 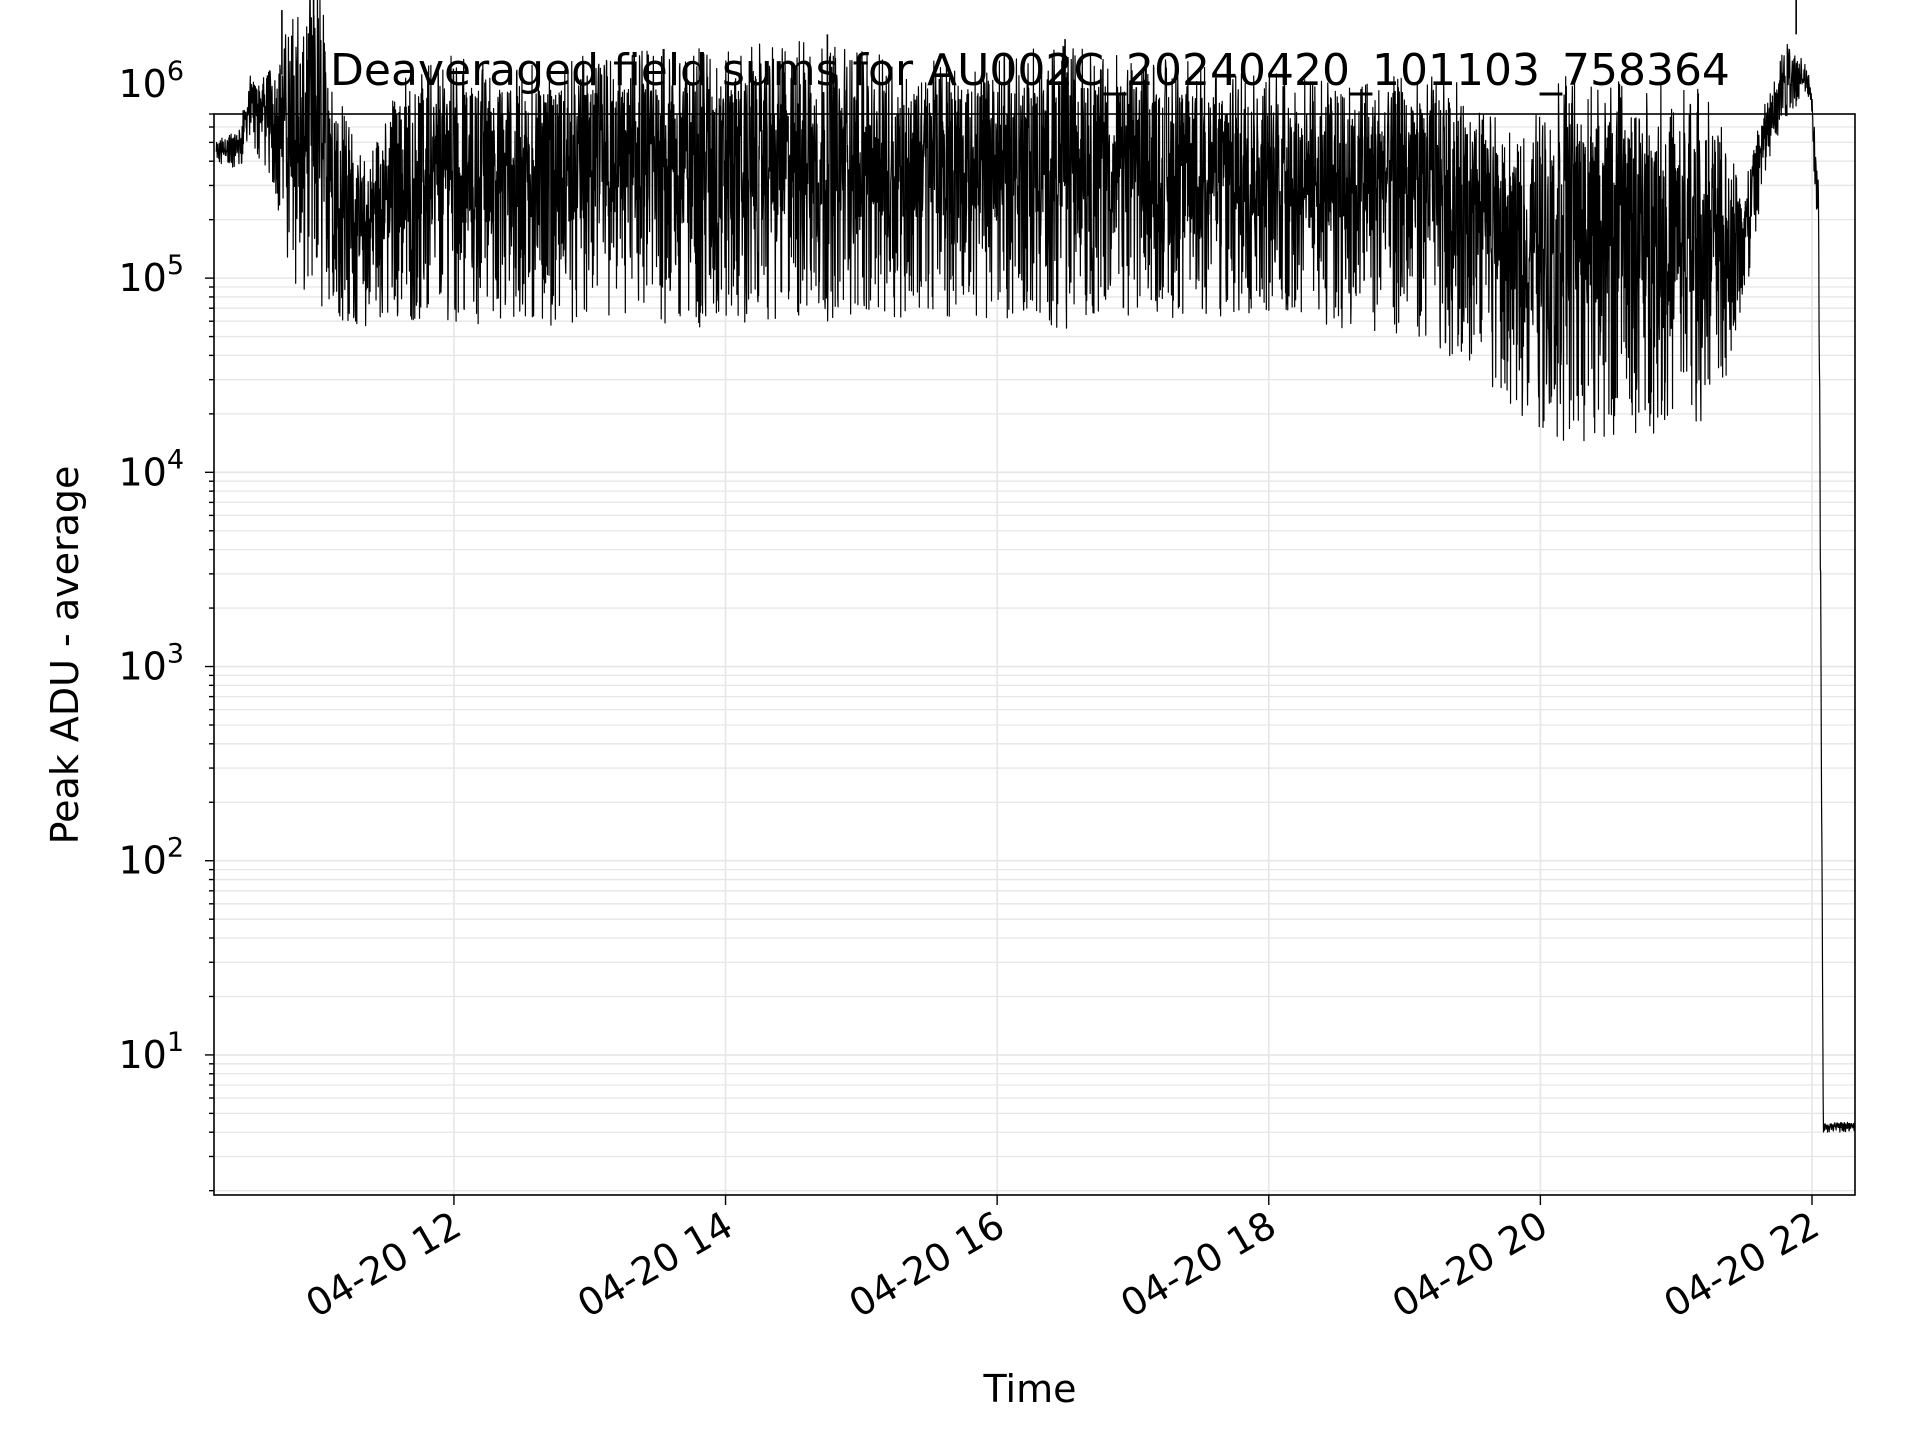 I want to click on y-tick-label: 101, so click(x=151, y=1052).